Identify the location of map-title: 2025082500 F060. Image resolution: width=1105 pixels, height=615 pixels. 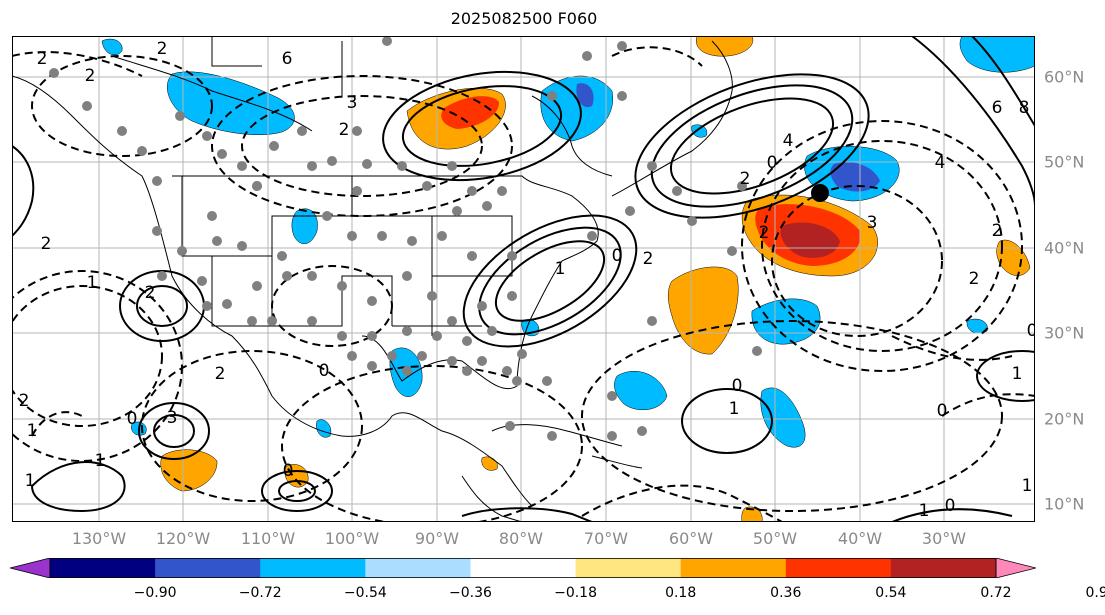
(524, 18).